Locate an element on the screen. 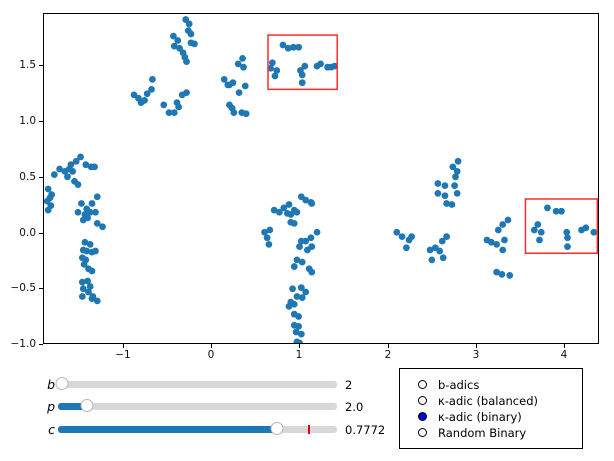 Image resolution: width=614 pixels, height=461 pixels. x-tick-label: 2 is located at coordinates (388, 355).